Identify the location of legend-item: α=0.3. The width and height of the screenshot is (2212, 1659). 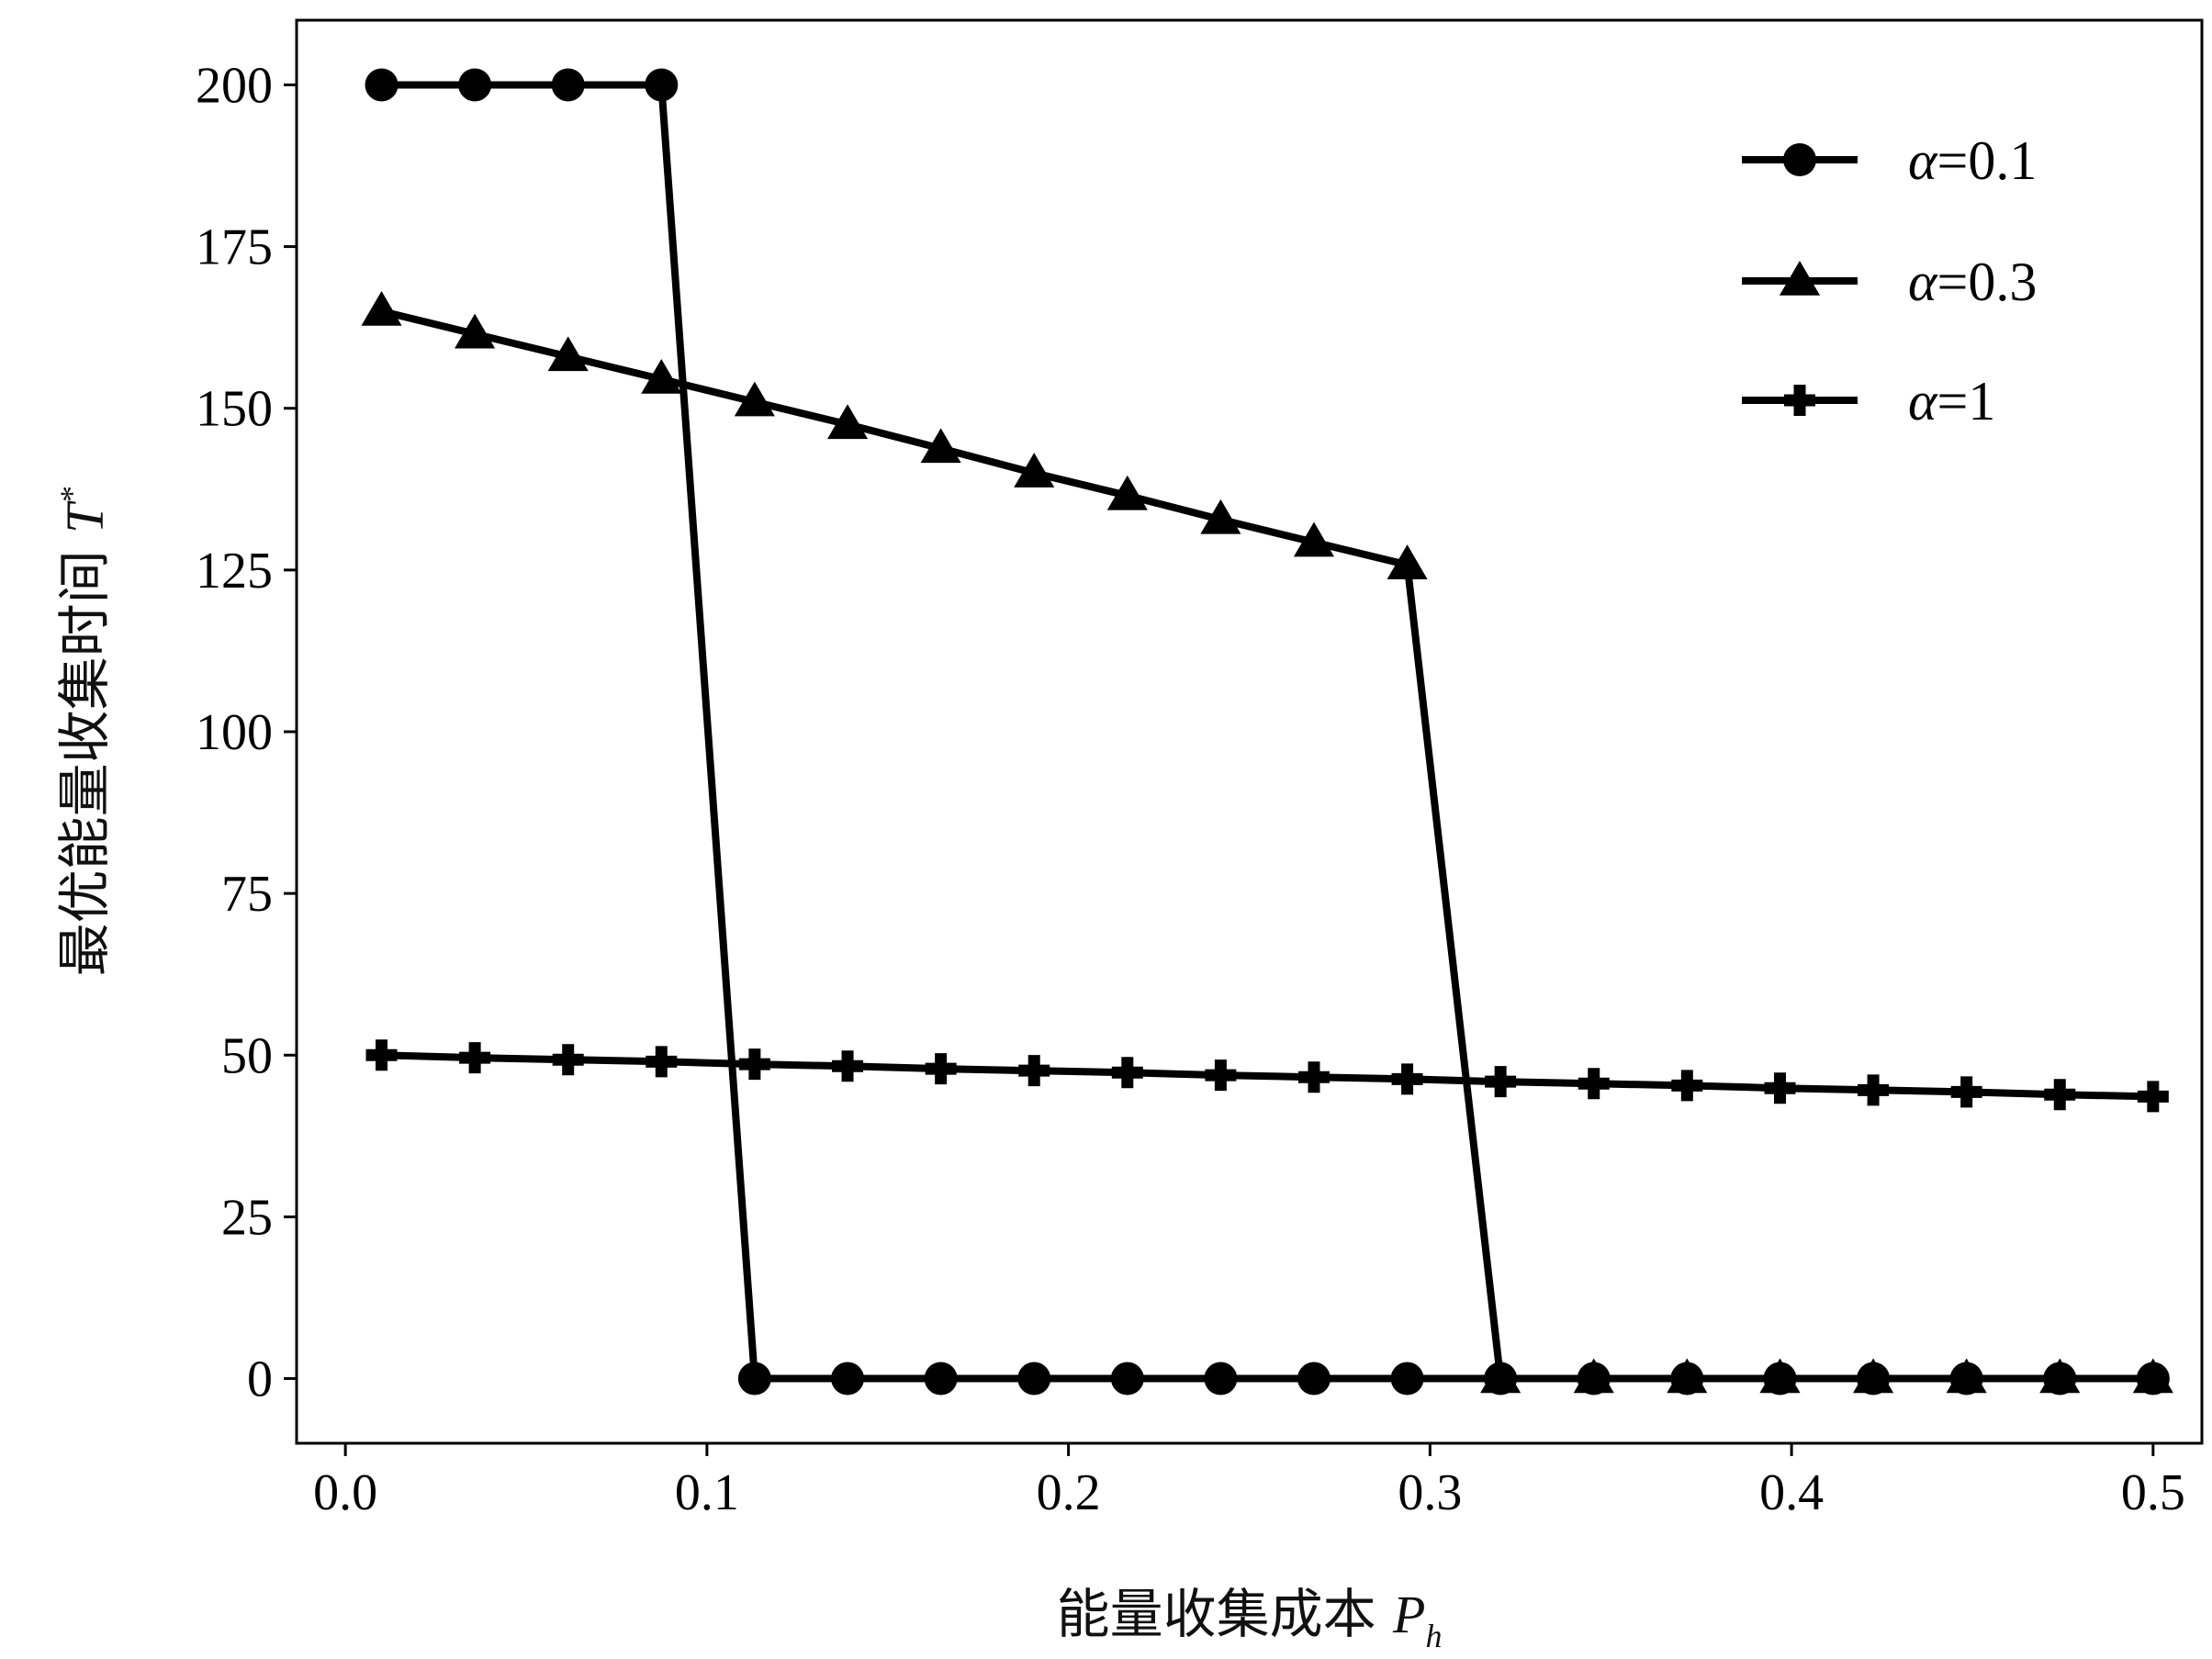
(1889, 282).